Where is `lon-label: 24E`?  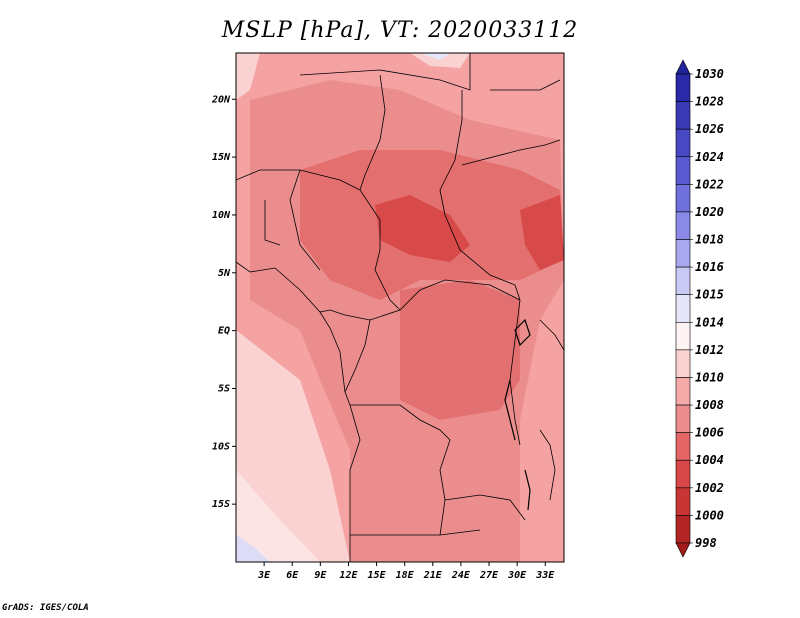
lon-label: 24E is located at coordinates (461, 575).